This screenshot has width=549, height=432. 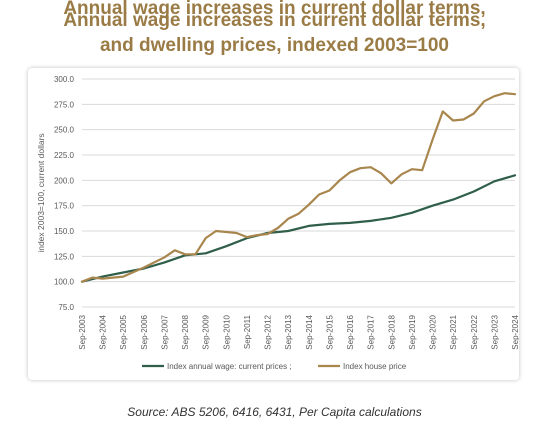 What do you see at coordinates (103, 331) in the screenshot?
I see `x-tick-label: Sep-2004` at bounding box center [103, 331].